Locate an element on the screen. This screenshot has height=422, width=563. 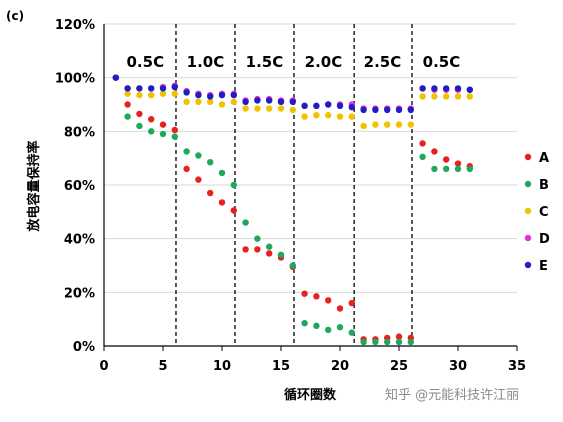
x-tick-label: 0 is located at coordinates (103, 366).